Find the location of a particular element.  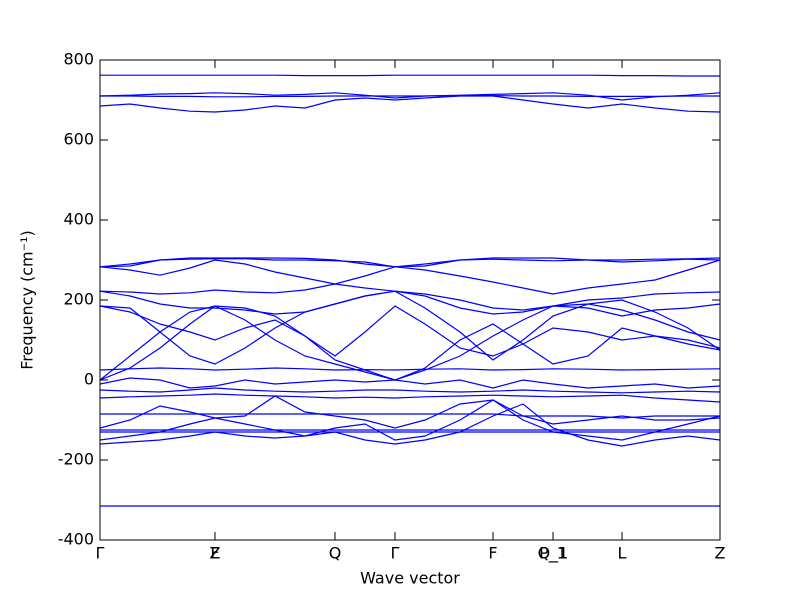

y-tick-label: 400 is located at coordinates (78, 219).